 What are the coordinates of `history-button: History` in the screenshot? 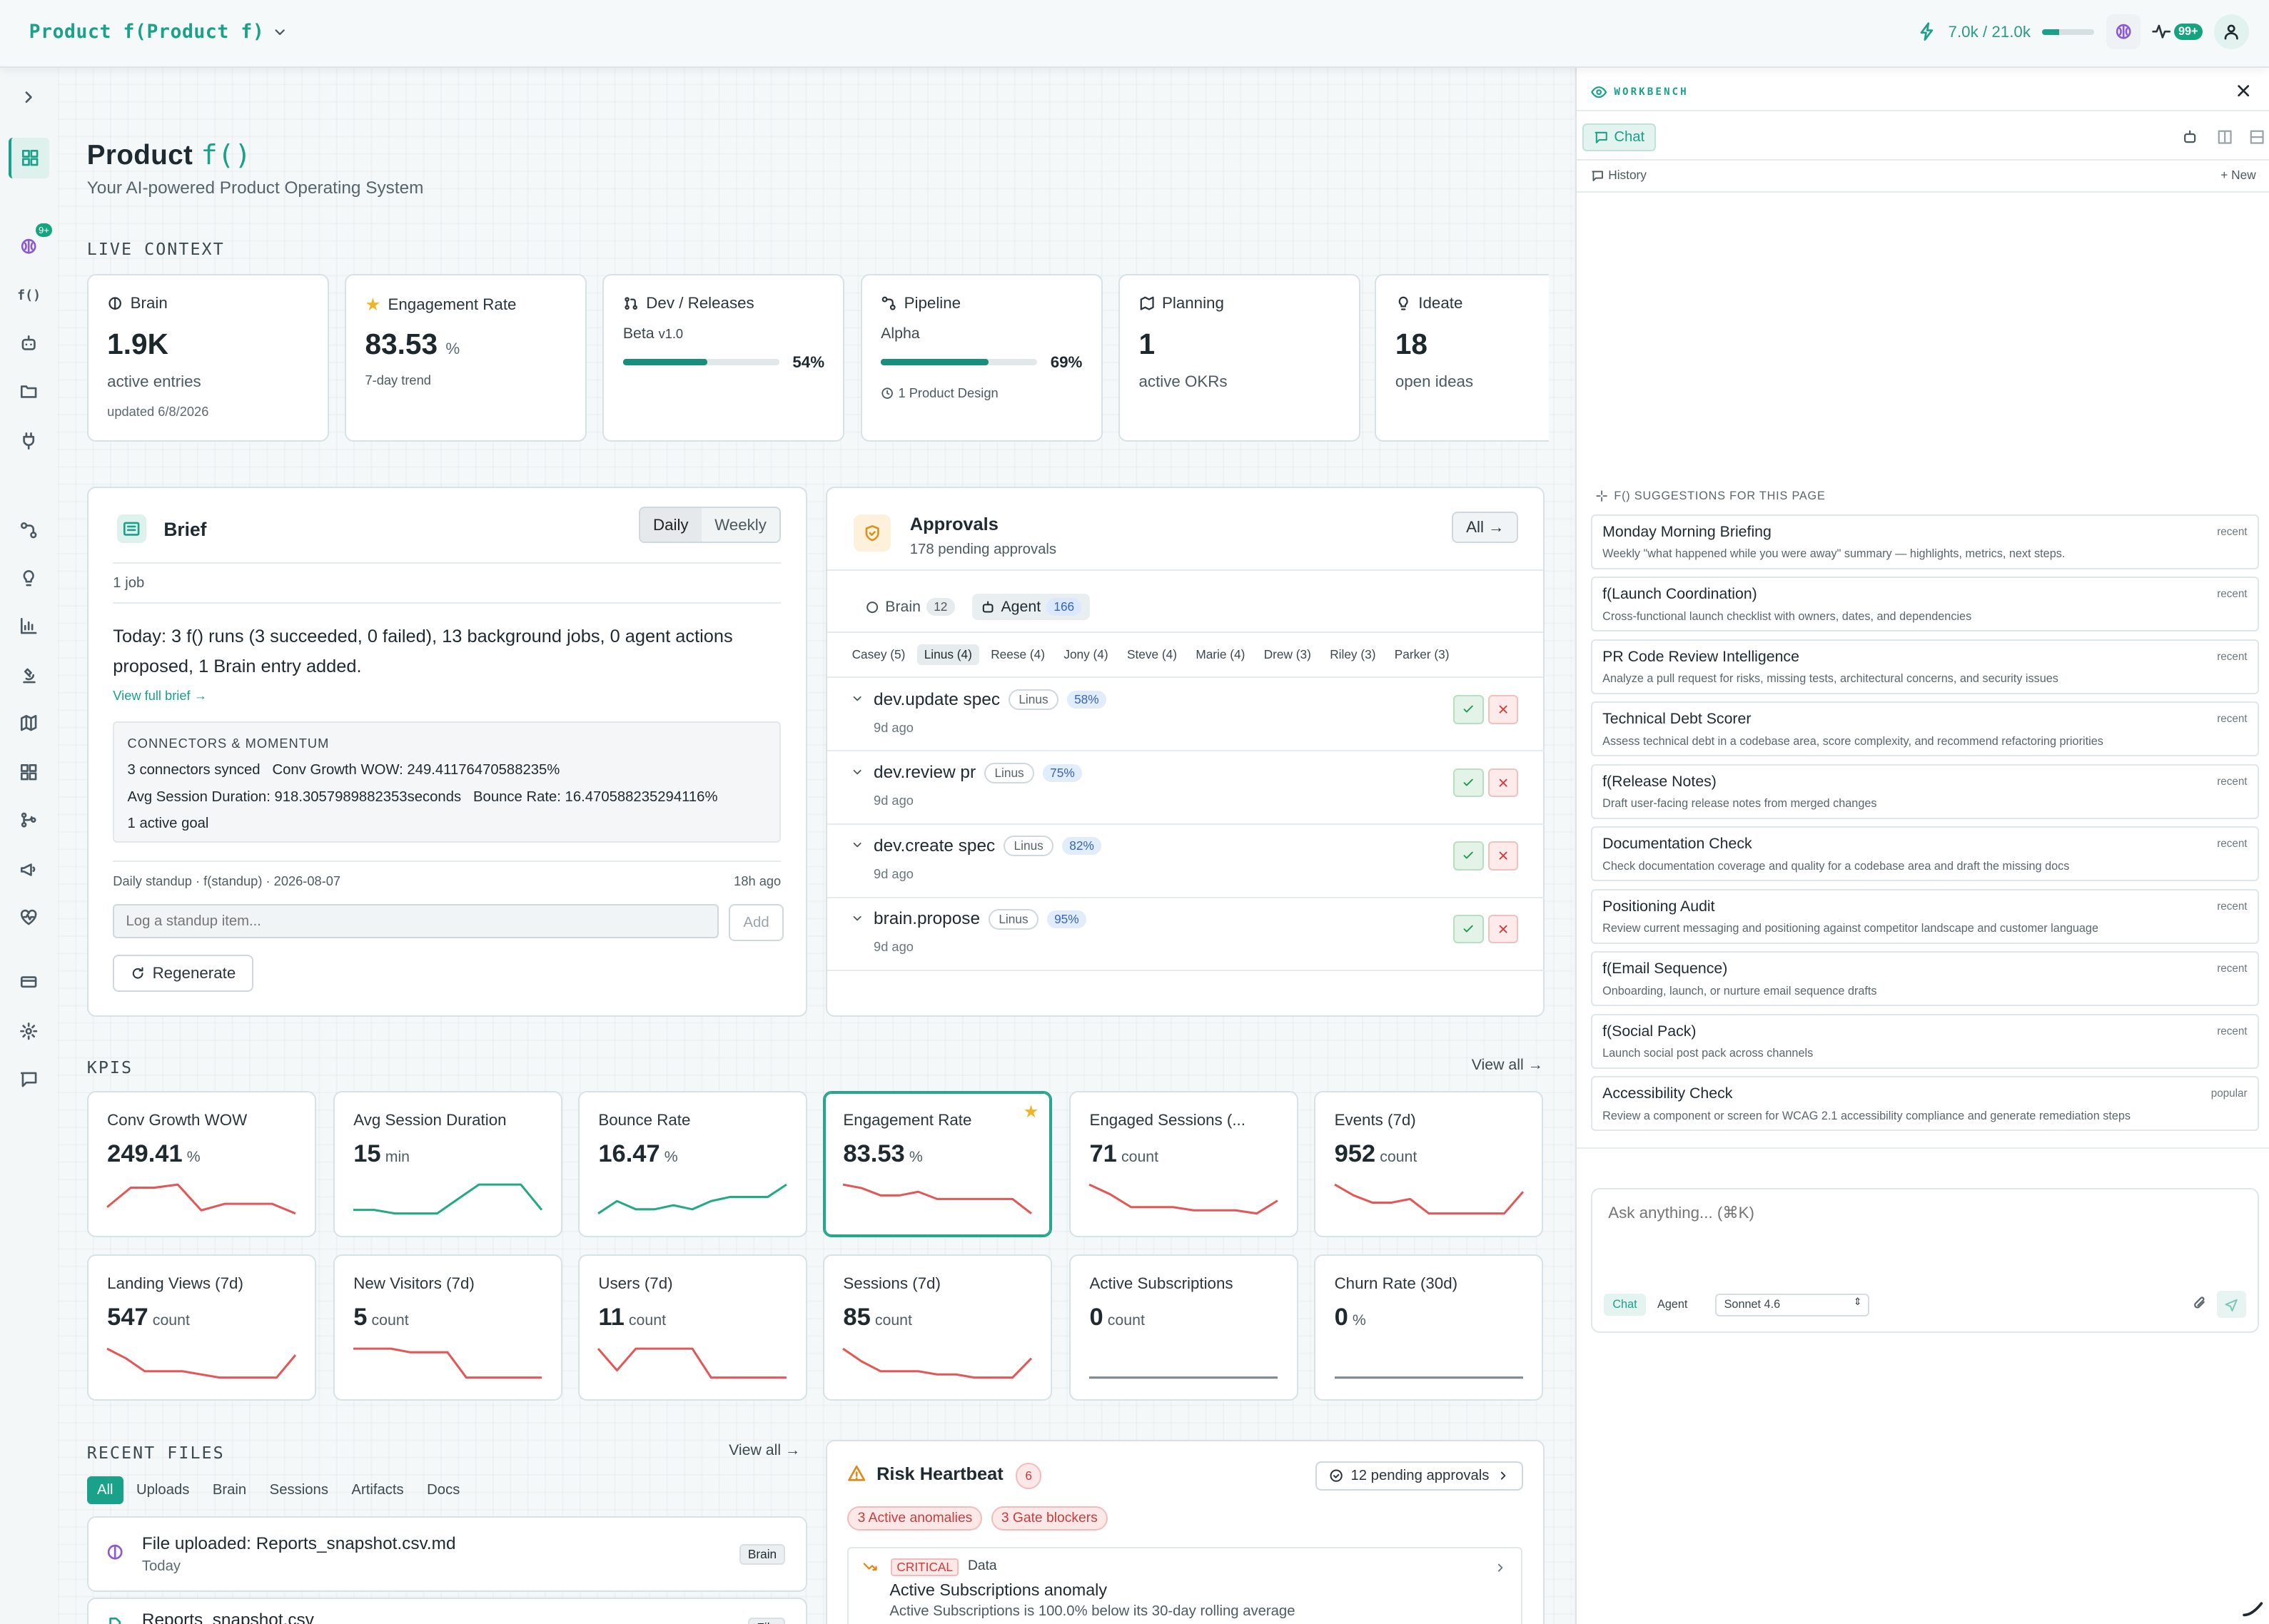 It's located at (1619, 175).